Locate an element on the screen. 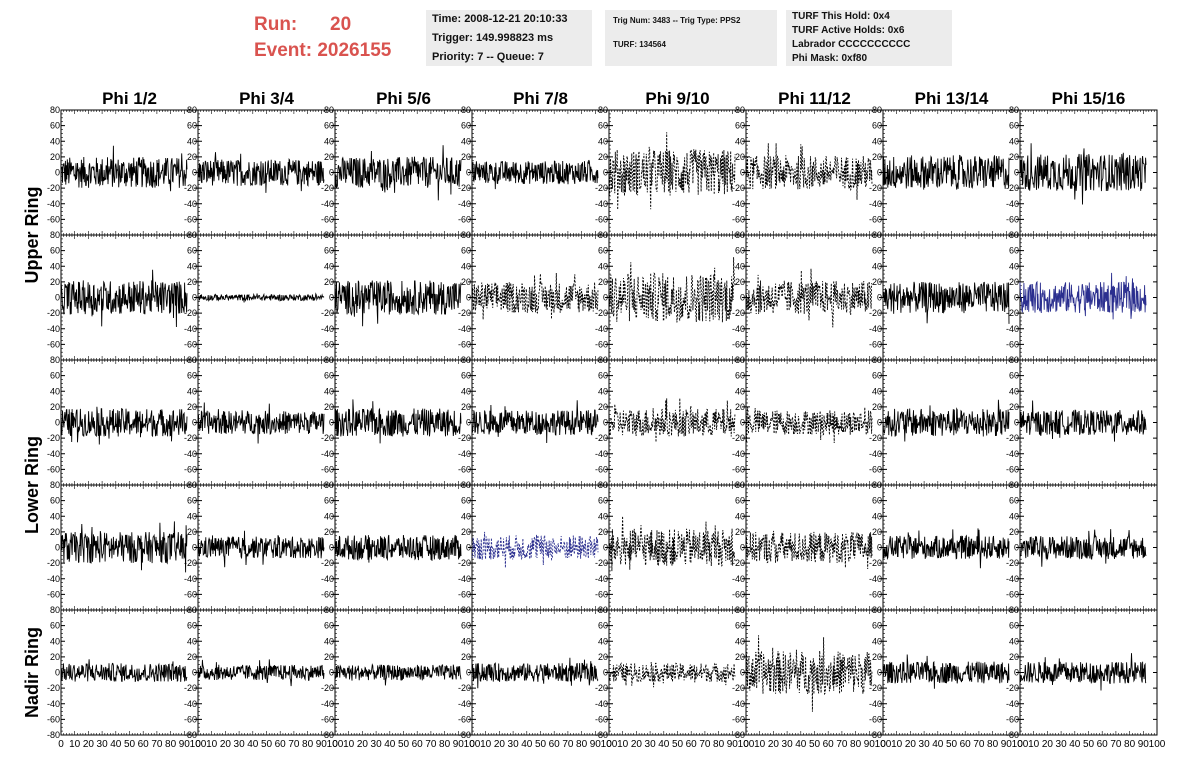 This screenshot has height=772, width=1196. trig-num-text: Trig Num: 3483 -- Trig Type: PPS2 is located at coordinates (677, 20).